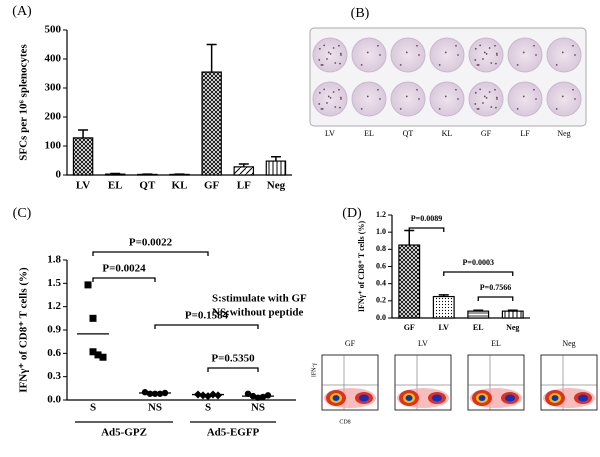  Describe the element at coordinates (258, 408) in the screenshot. I see `x-tick-label: NS` at that location.